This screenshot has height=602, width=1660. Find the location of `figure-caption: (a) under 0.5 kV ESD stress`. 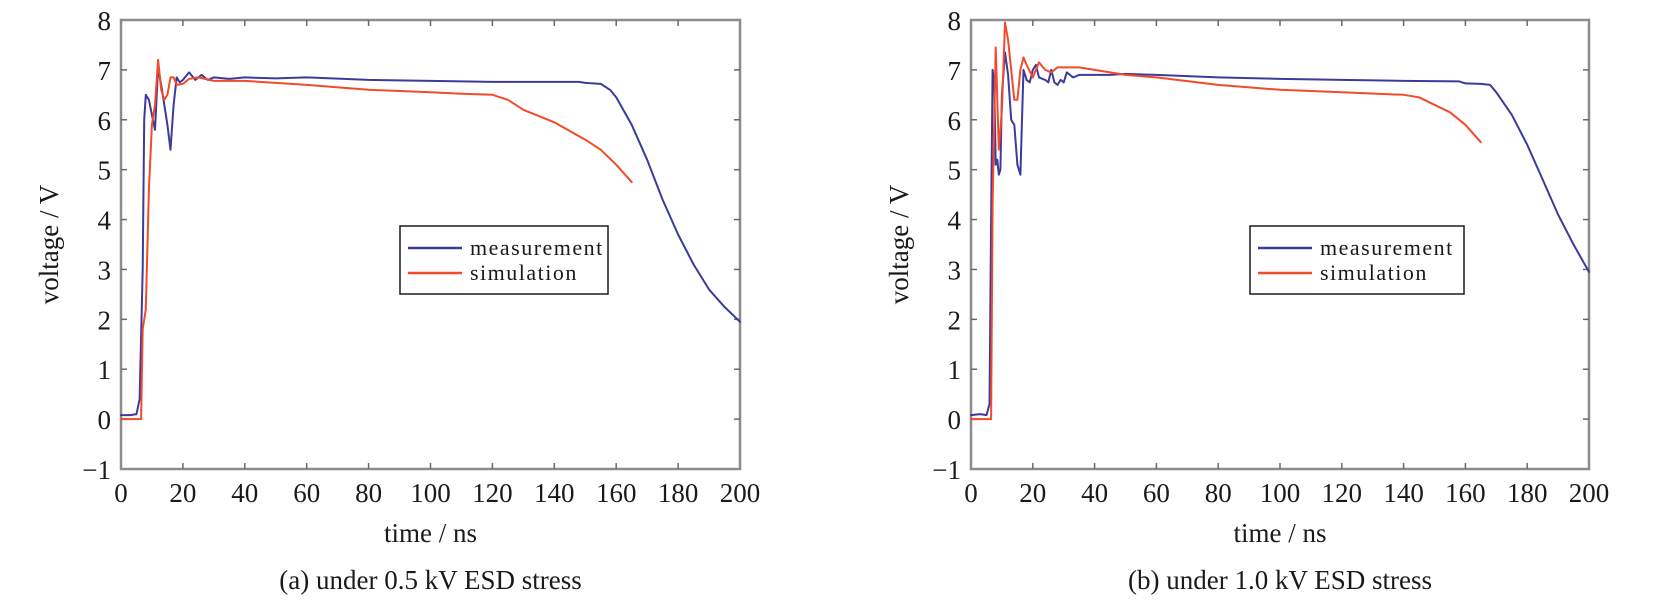

figure-caption: (a) under 0.5 kV ESD stress is located at coordinates (430, 580).